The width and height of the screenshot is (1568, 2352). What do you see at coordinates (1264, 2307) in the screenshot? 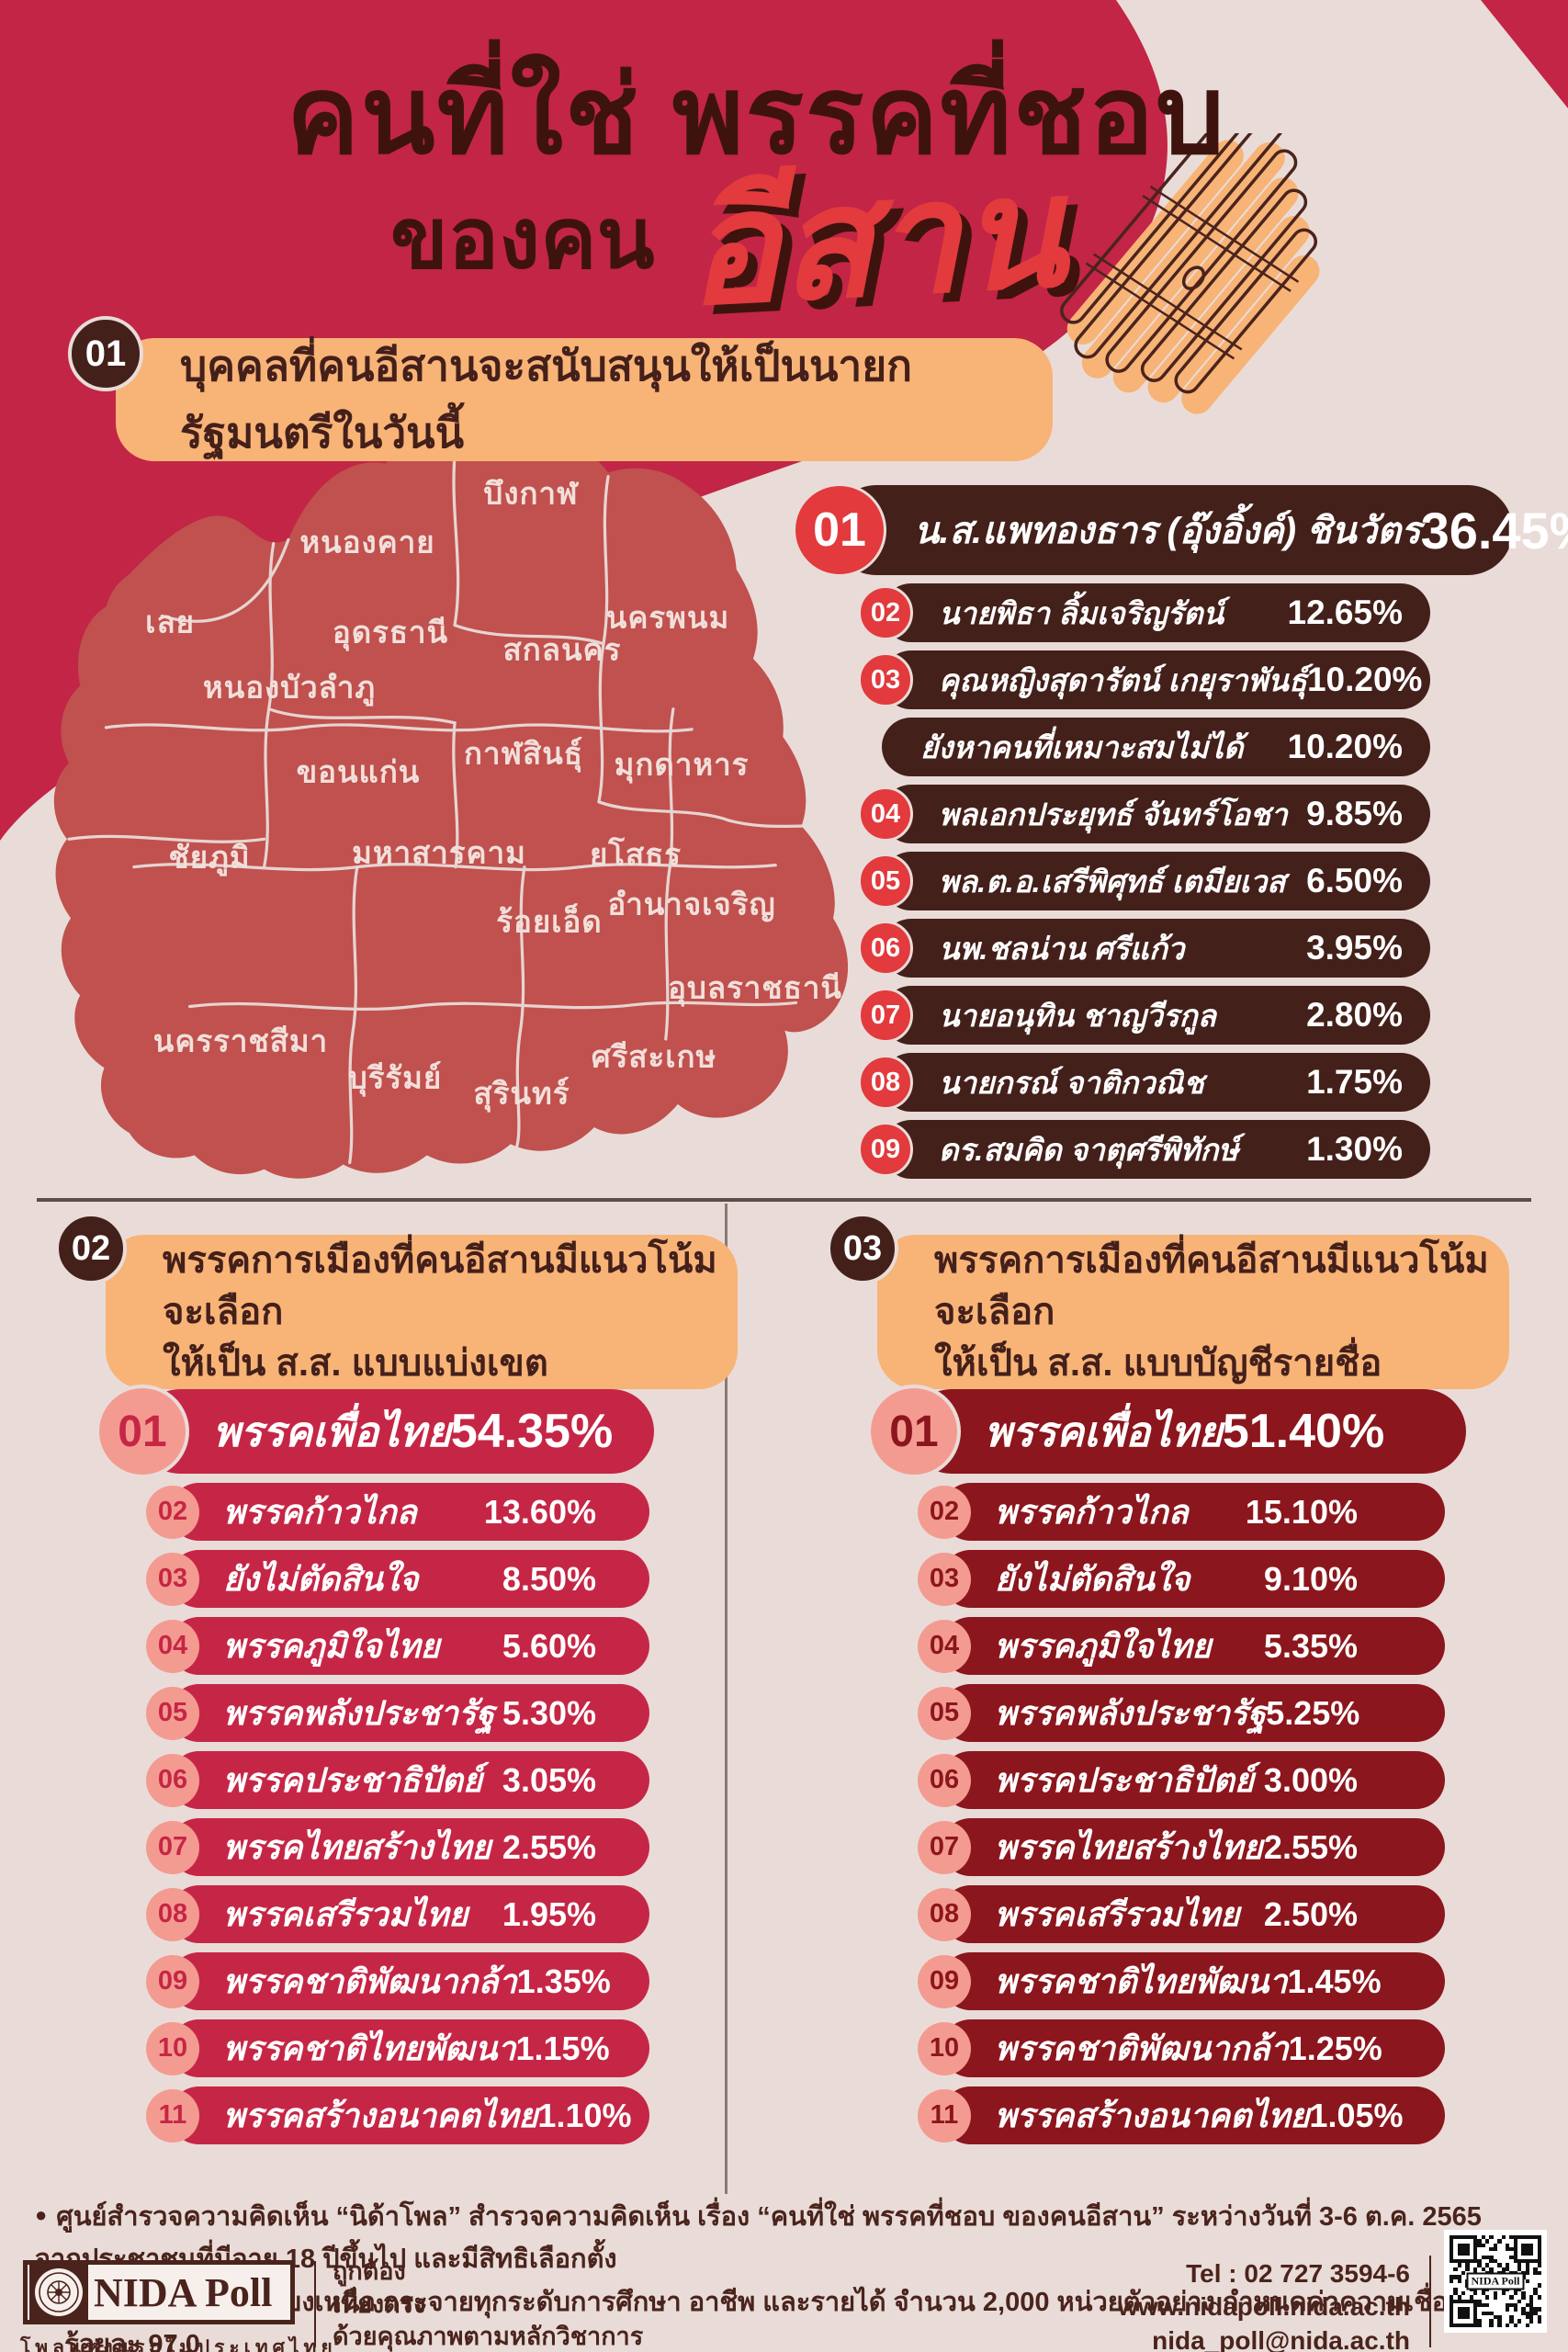
I see `footer-website: www.nidapoll.nida.ac.th` at bounding box center [1264, 2307].